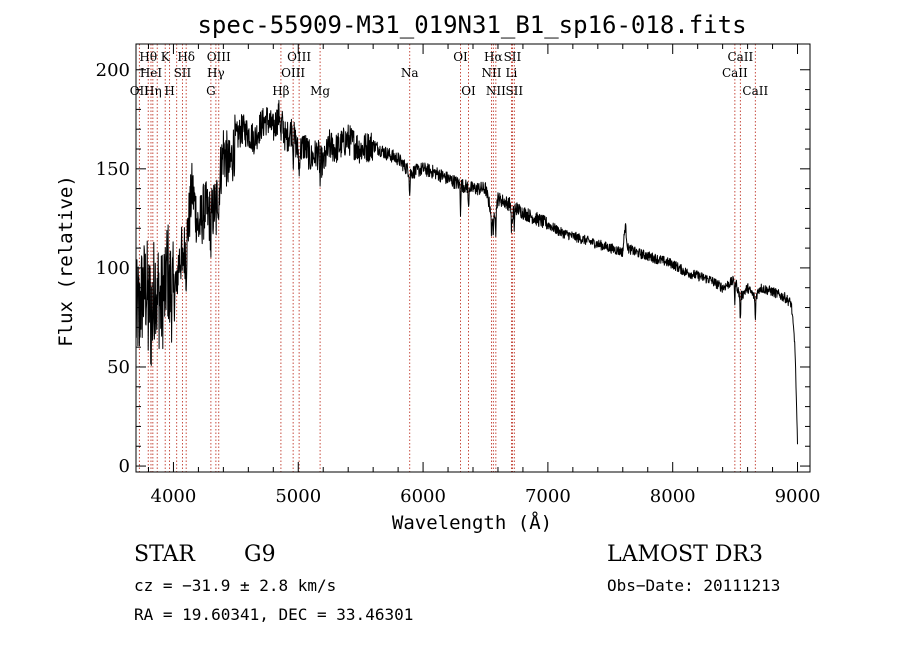 The width and height of the screenshot is (900, 654). I want to click on line-marker-label-17: Na, so click(410, 73).